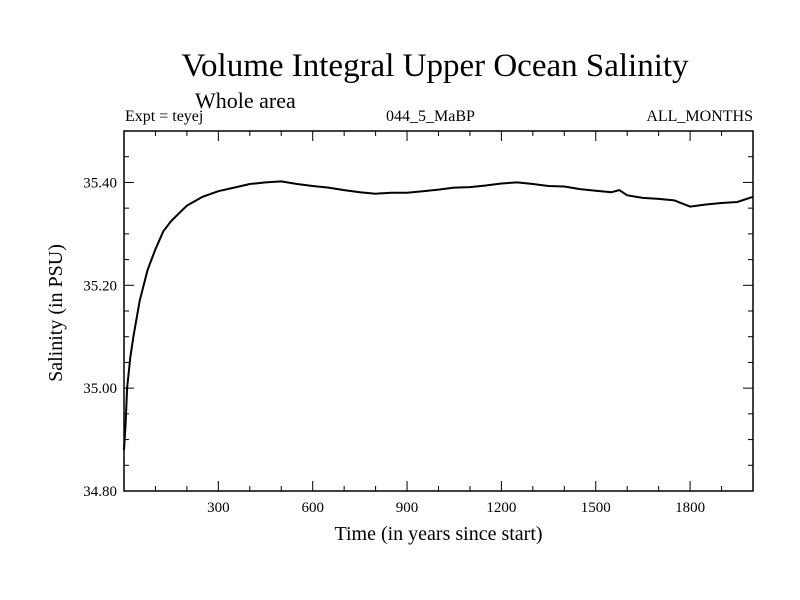 Image resolution: width=800 pixels, height=600 pixels. Describe the element at coordinates (435, 66) in the screenshot. I see `chart-title: Volume Integral Upper Ocean Salinity` at that location.